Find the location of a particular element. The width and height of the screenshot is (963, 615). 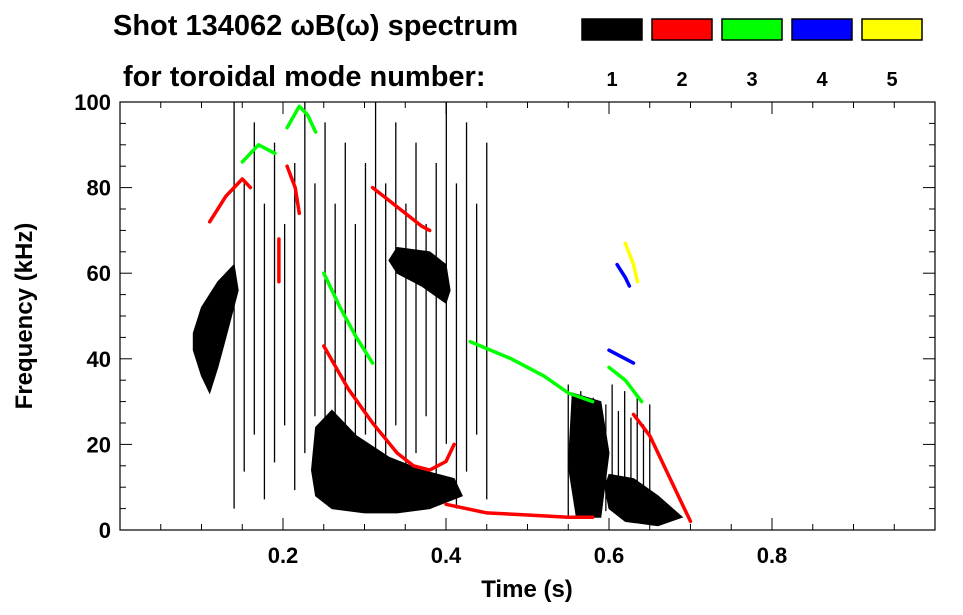

y-tick-label: 100 is located at coordinates (92, 102).